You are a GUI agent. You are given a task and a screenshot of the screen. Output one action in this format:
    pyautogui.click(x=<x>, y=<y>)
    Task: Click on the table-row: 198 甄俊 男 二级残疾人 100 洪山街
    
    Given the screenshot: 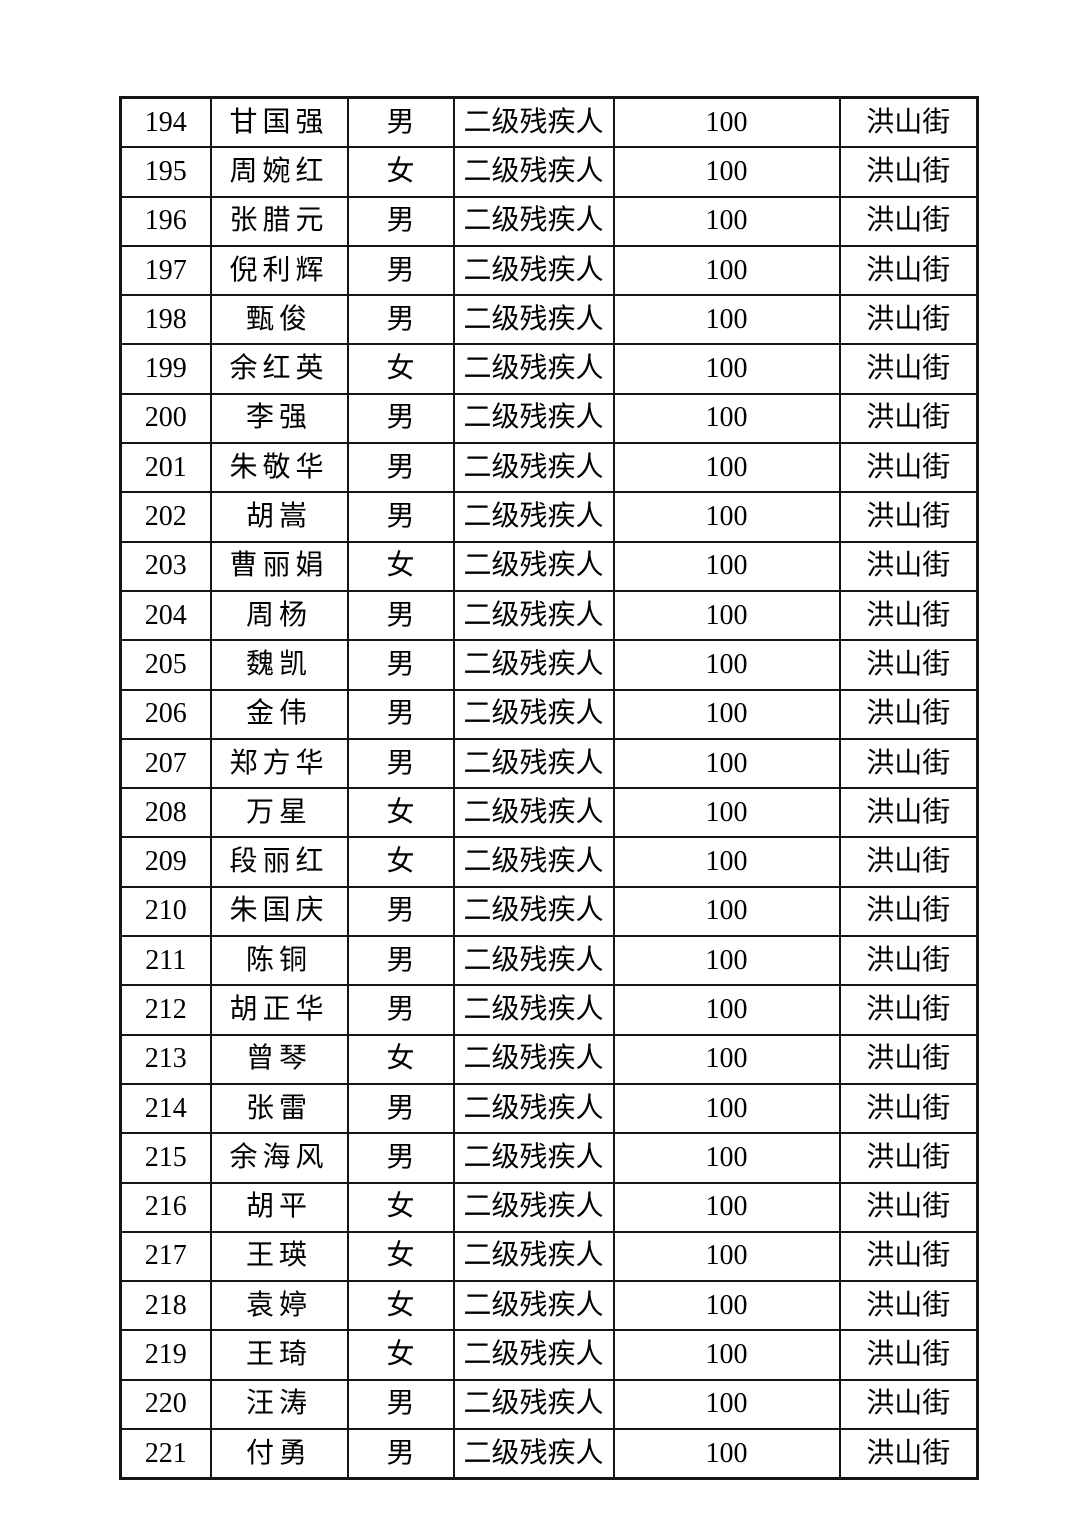 What is the action you would take?
    pyautogui.click(x=549, y=320)
    